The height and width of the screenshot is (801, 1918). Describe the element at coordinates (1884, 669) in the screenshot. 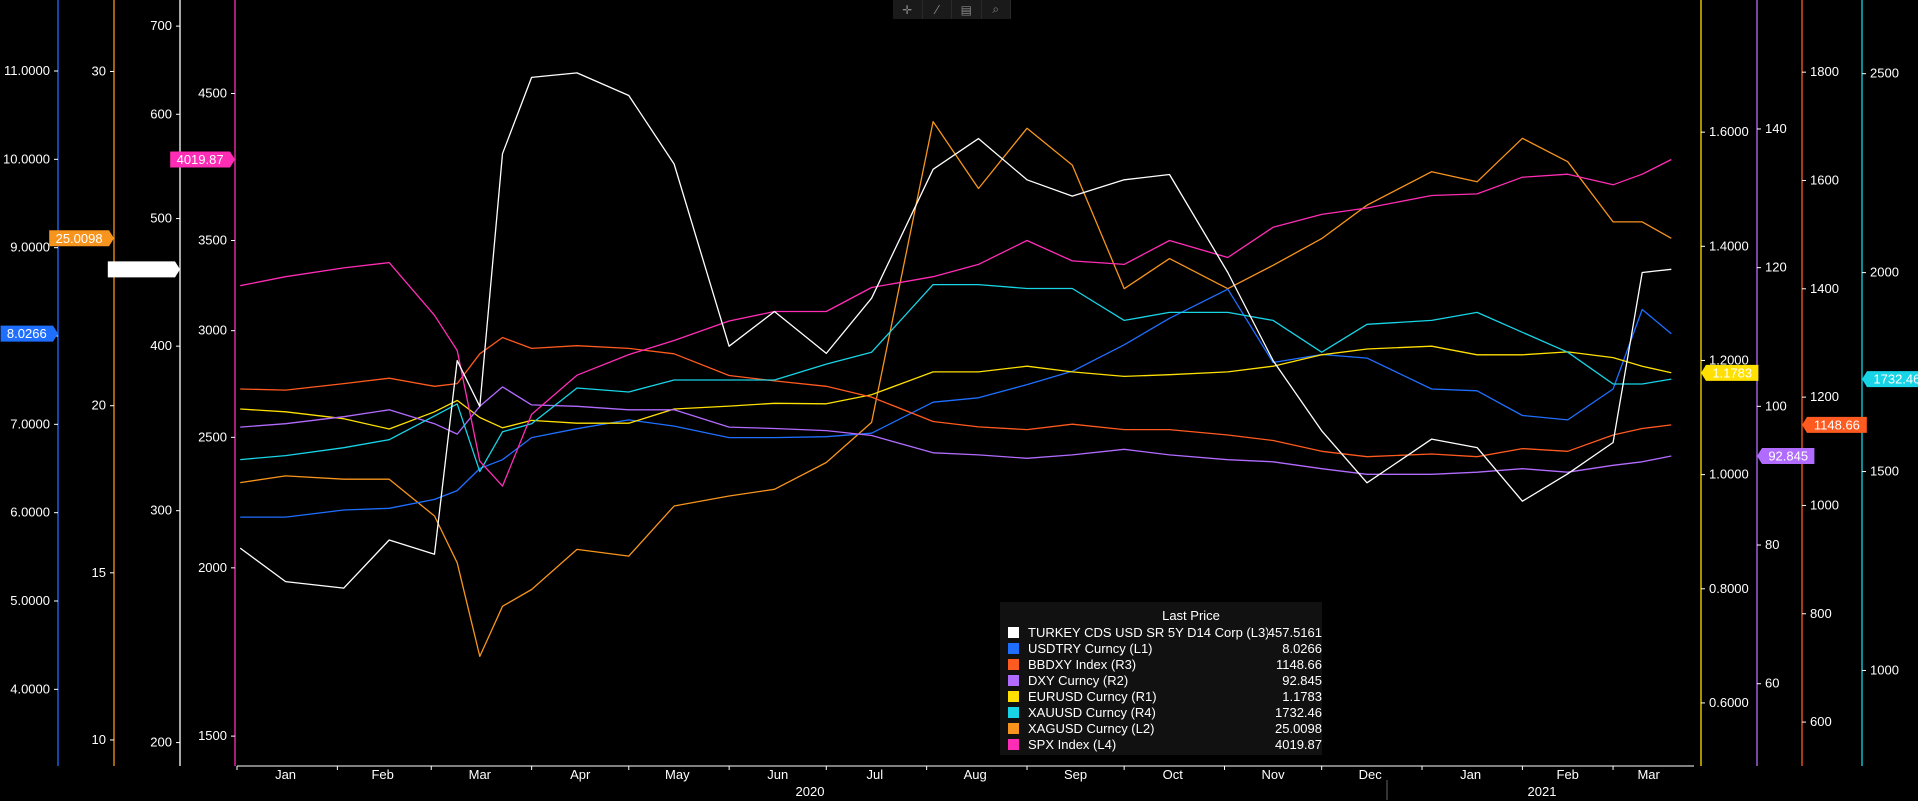

I see `axis-tick-label: 1000` at that location.